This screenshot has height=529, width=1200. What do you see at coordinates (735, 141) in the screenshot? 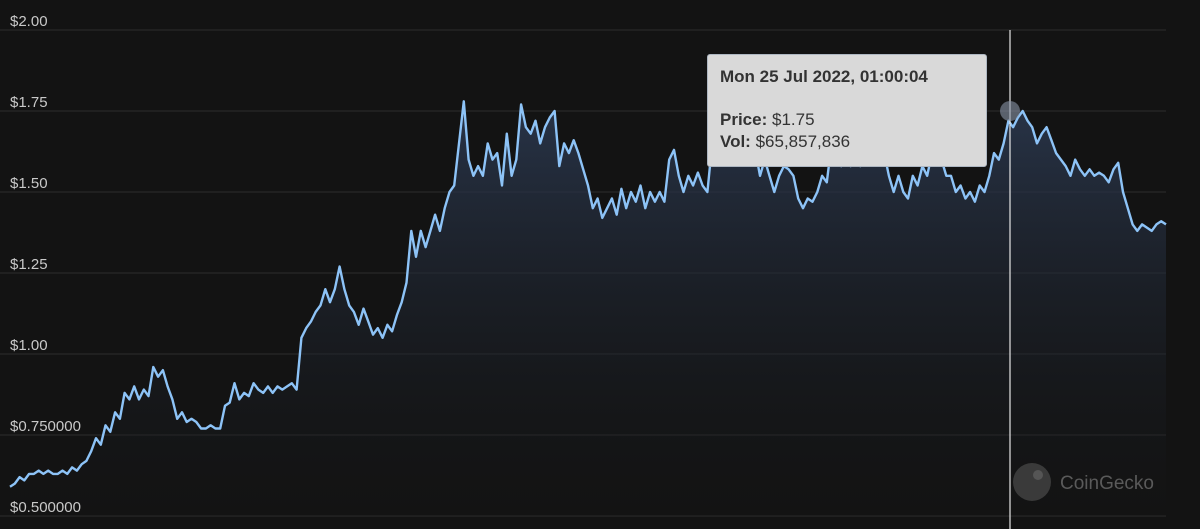
I see `tooltip-vol-label: Vol:` at bounding box center [735, 141].